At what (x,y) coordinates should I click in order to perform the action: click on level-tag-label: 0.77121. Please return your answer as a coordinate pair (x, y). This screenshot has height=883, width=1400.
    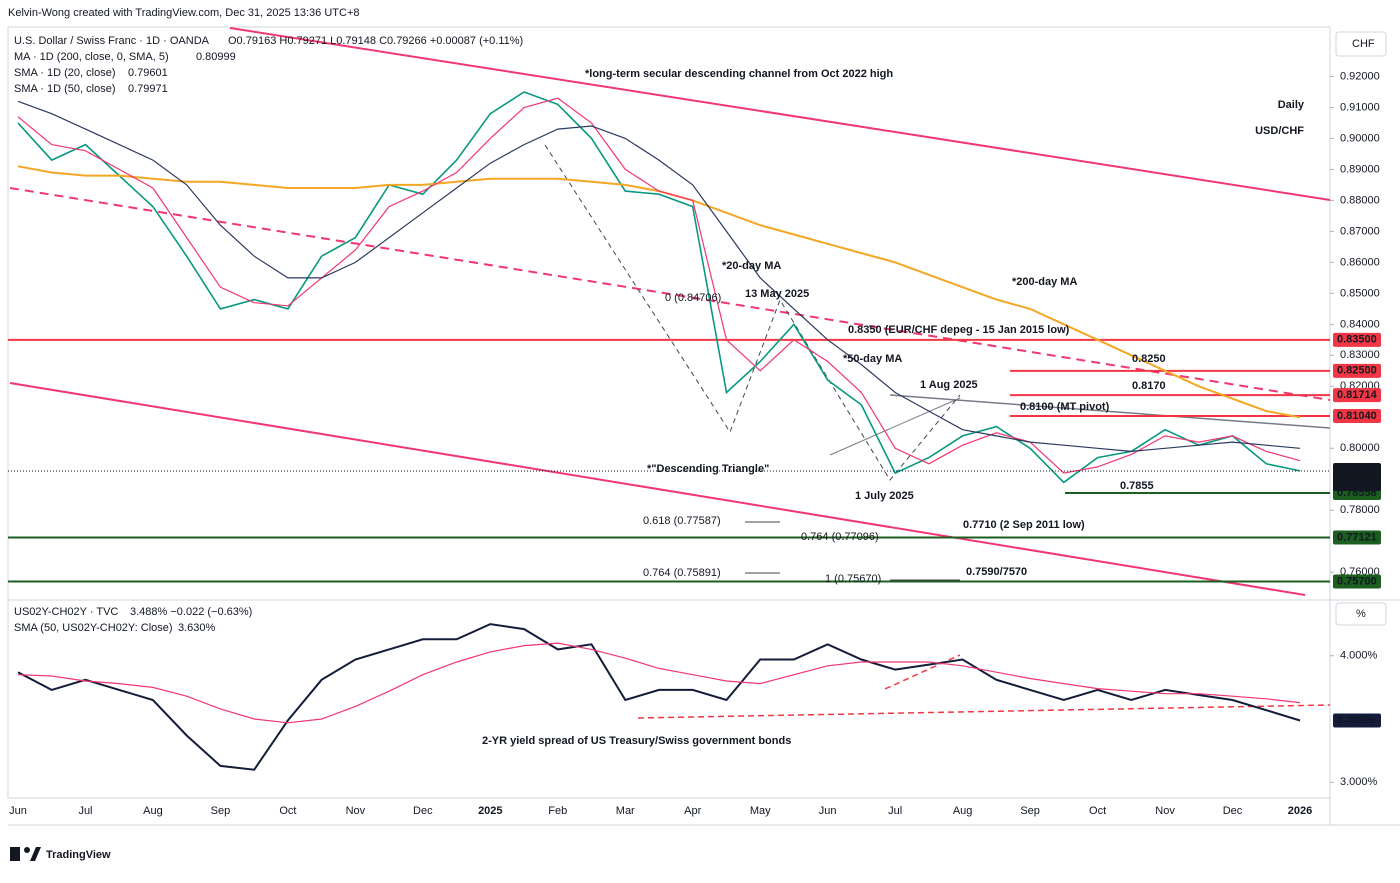
    Looking at the image, I should click on (1357, 537).